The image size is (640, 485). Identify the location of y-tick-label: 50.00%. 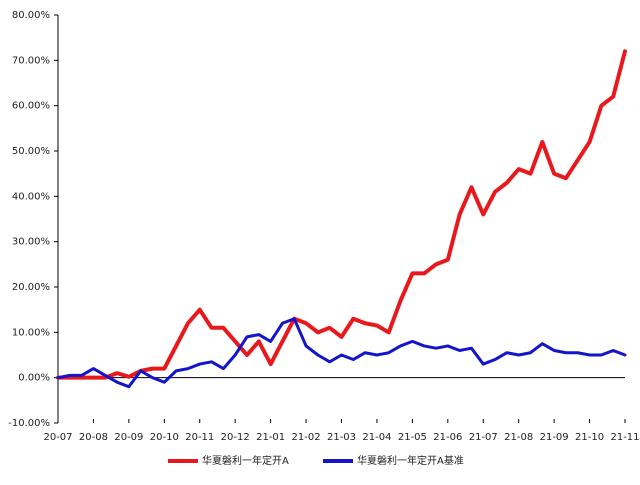
(31, 151).